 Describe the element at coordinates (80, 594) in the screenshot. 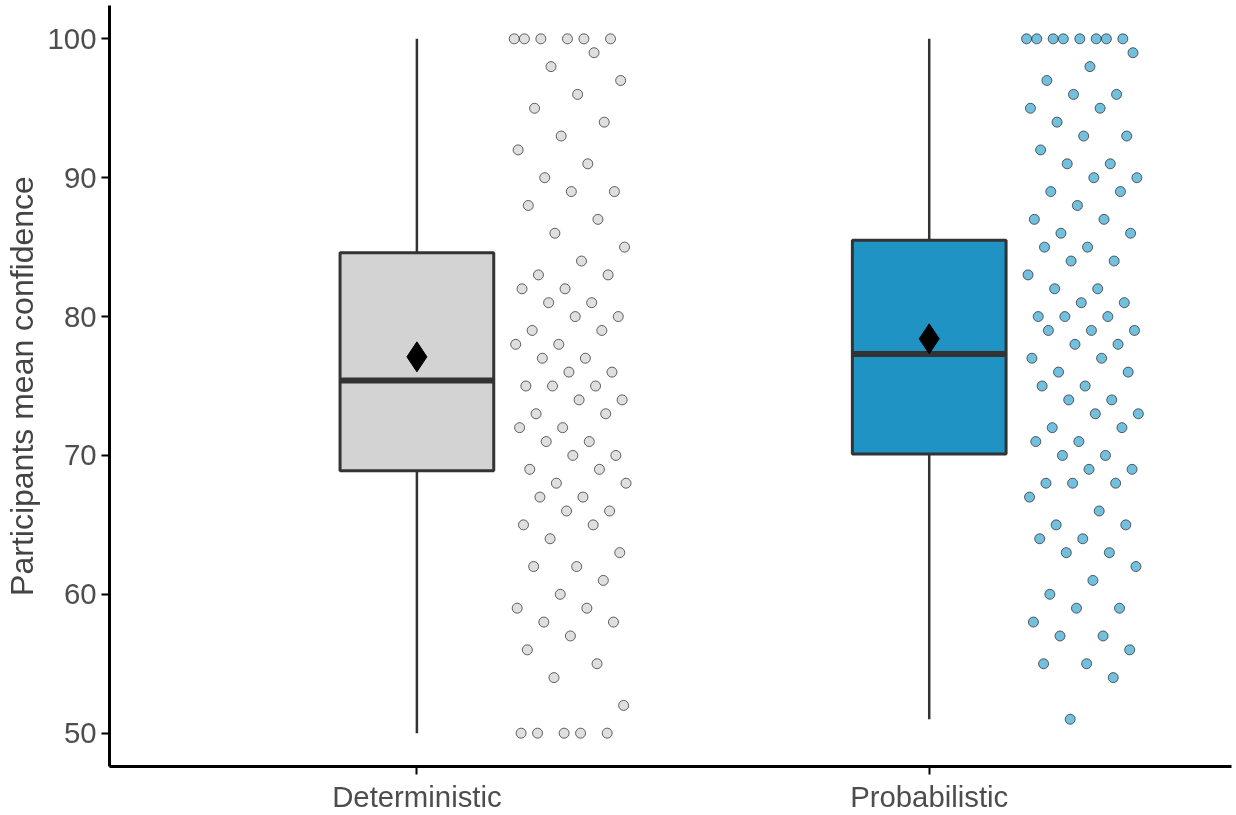

I see `y-tick-label: 60` at that location.